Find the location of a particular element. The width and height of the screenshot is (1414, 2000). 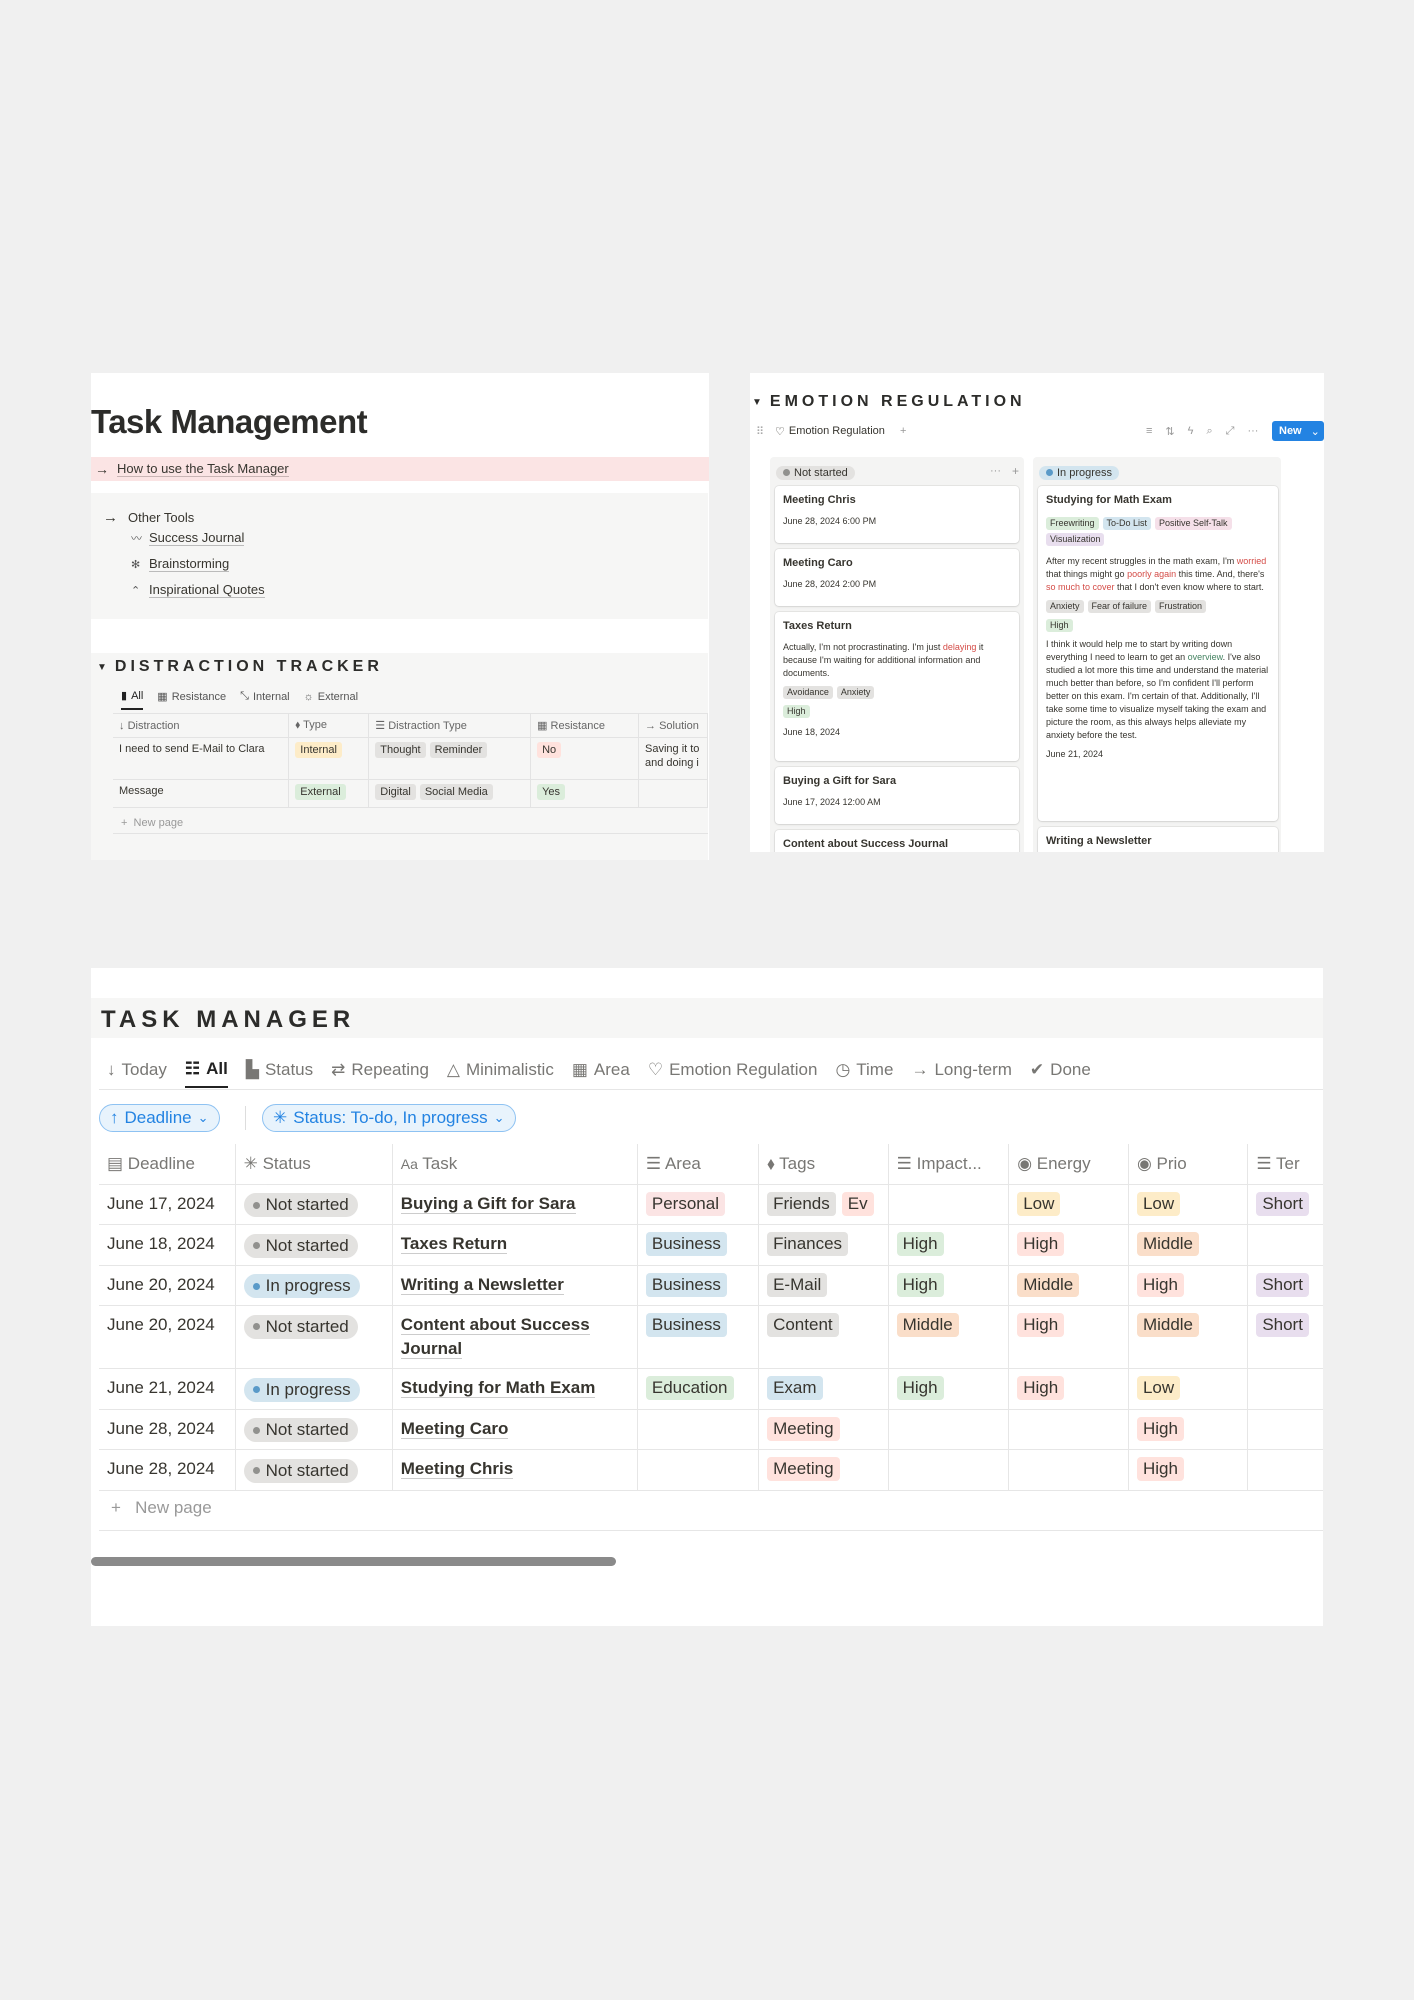

chevron-down-icon: ⌄ is located at coordinates (1315, 431).